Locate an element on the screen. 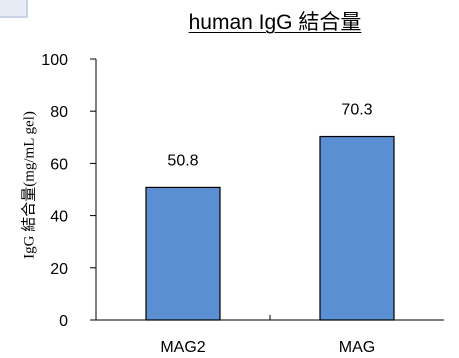 Image resolution: width=459 pixels, height=358 pixels. x-tick-label: MAG is located at coordinates (357, 347).